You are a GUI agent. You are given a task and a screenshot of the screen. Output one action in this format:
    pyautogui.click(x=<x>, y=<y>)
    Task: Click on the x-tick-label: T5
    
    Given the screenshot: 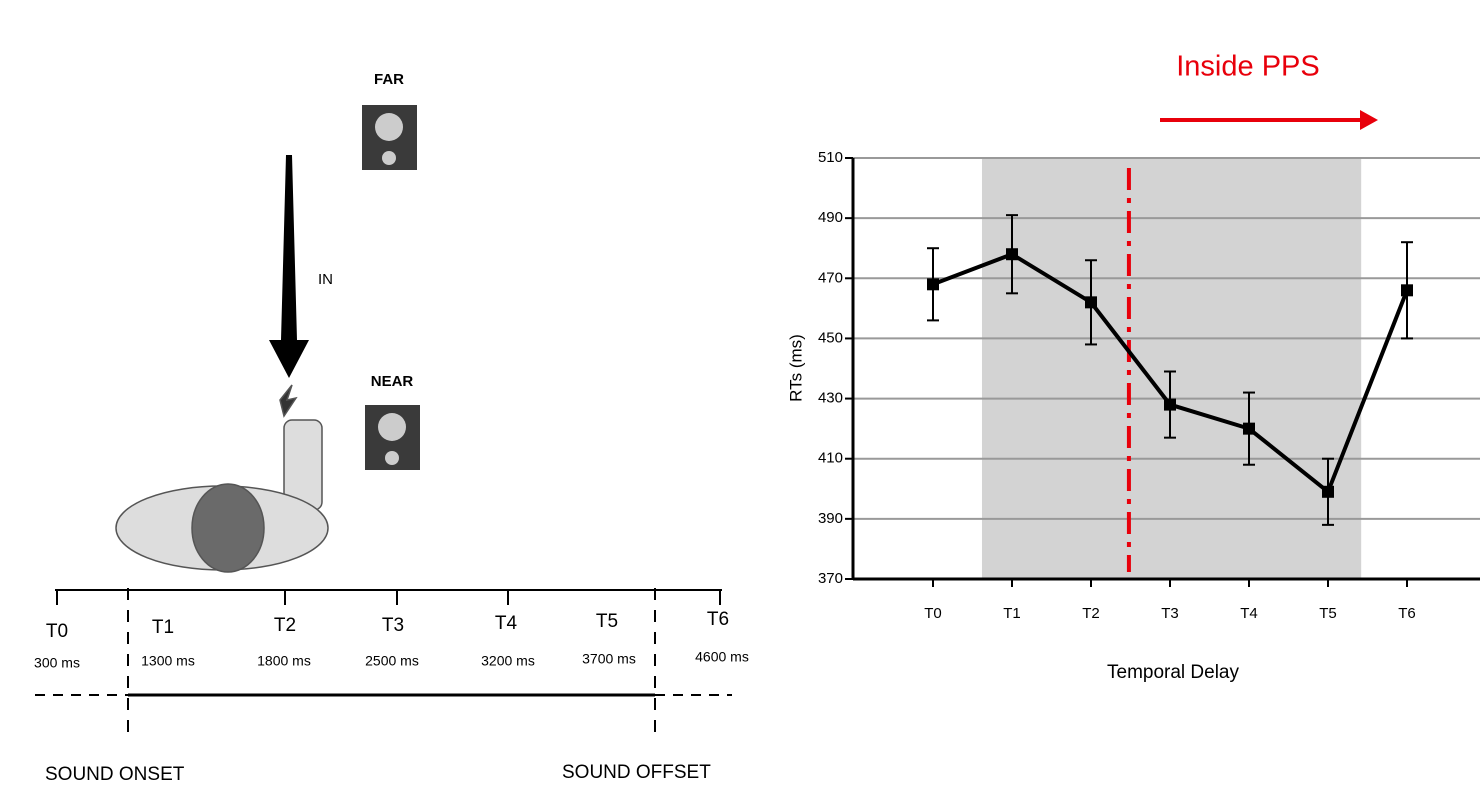 What is the action you would take?
    pyautogui.click(x=1328, y=613)
    